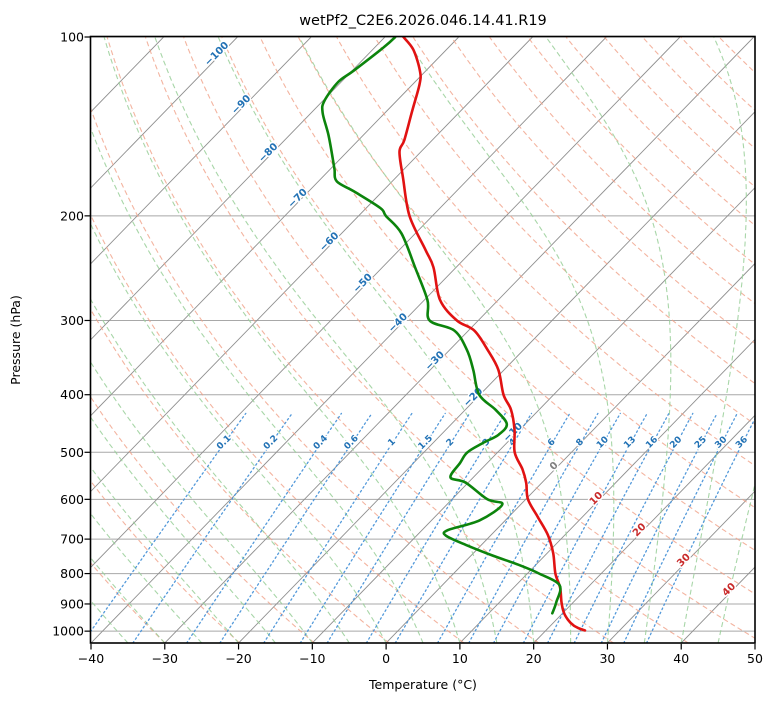 The image size is (775, 708). I want to click on x-axis-label: Temperature (°C), so click(422, 684).